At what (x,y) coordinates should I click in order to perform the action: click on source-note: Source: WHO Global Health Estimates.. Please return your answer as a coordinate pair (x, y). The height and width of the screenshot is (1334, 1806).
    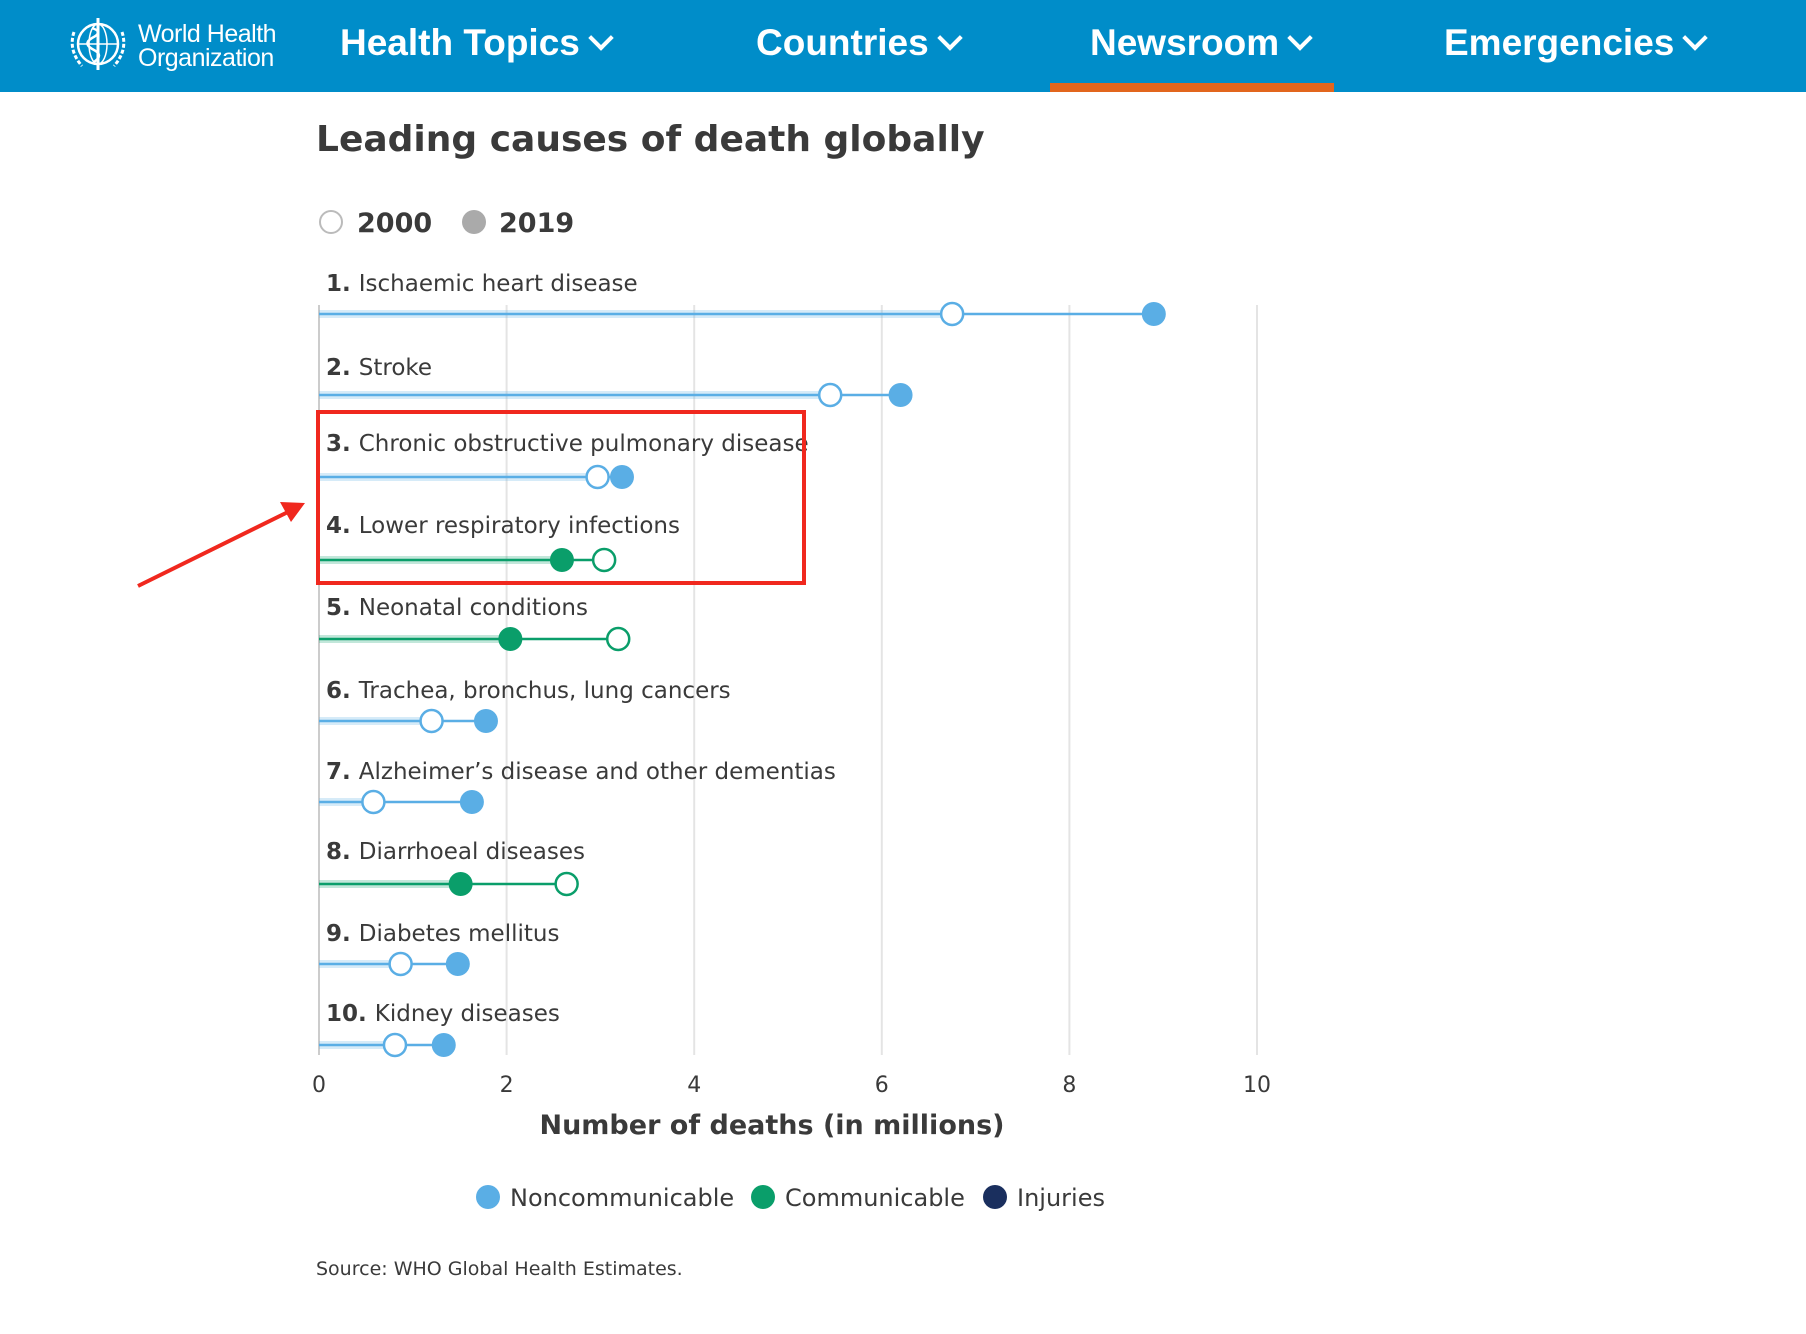
    Looking at the image, I should click on (499, 1269).